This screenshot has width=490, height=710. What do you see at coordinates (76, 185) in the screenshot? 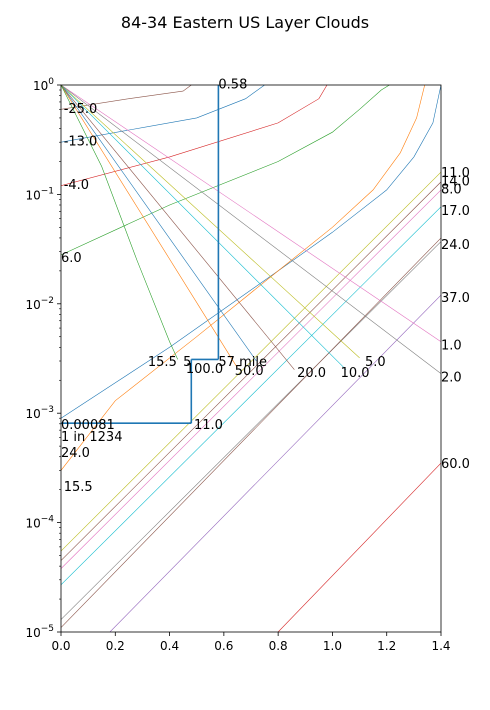
I see `curve-label: -4.0` at bounding box center [76, 185].